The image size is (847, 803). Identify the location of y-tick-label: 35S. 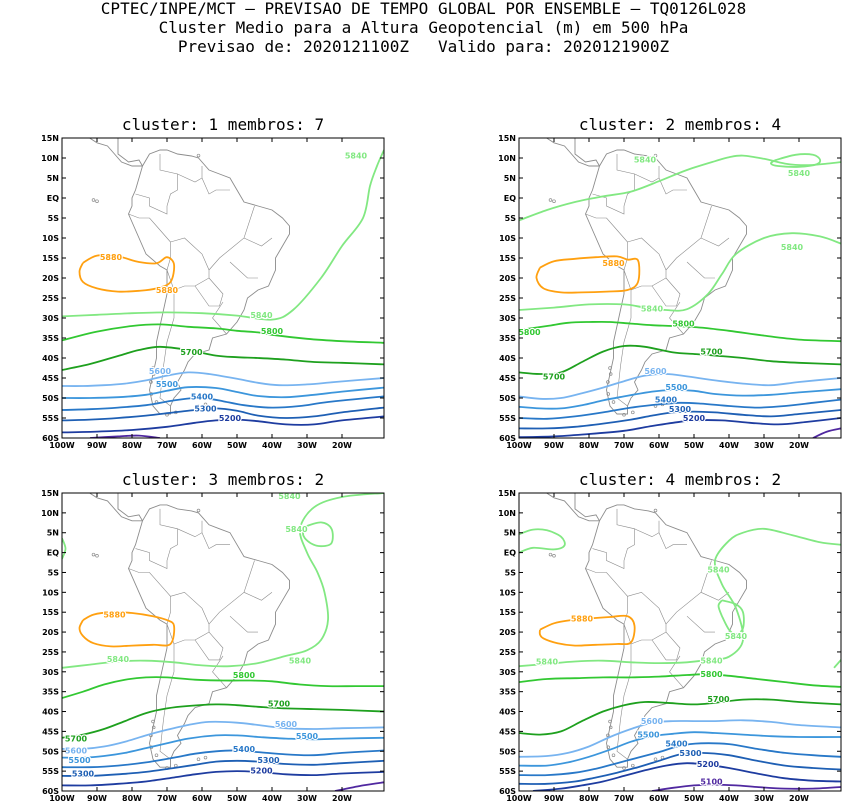
(507, 338).